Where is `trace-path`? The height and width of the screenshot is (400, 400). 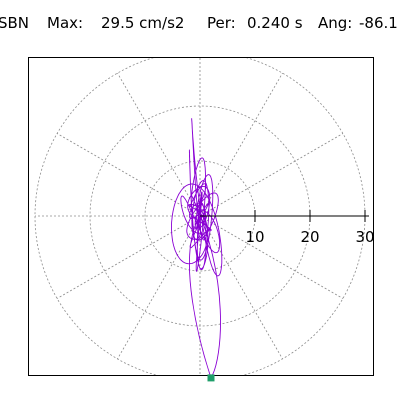 trace-path is located at coordinates (197, 246).